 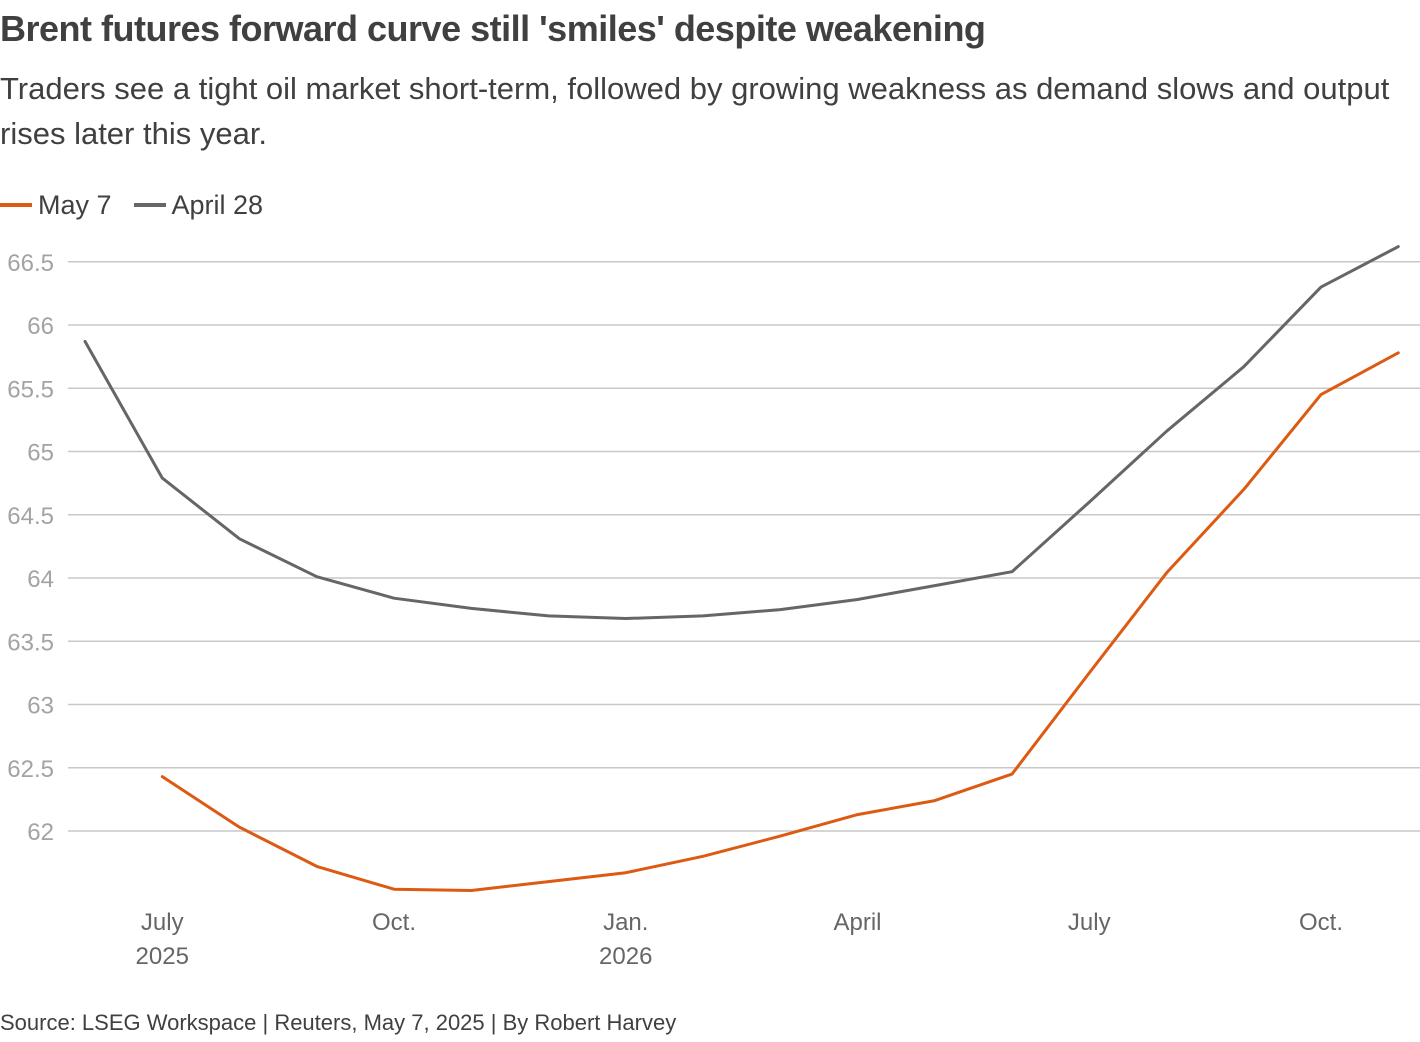 I want to click on legend-item-april-28: April 28, so click(x=198, y=205).